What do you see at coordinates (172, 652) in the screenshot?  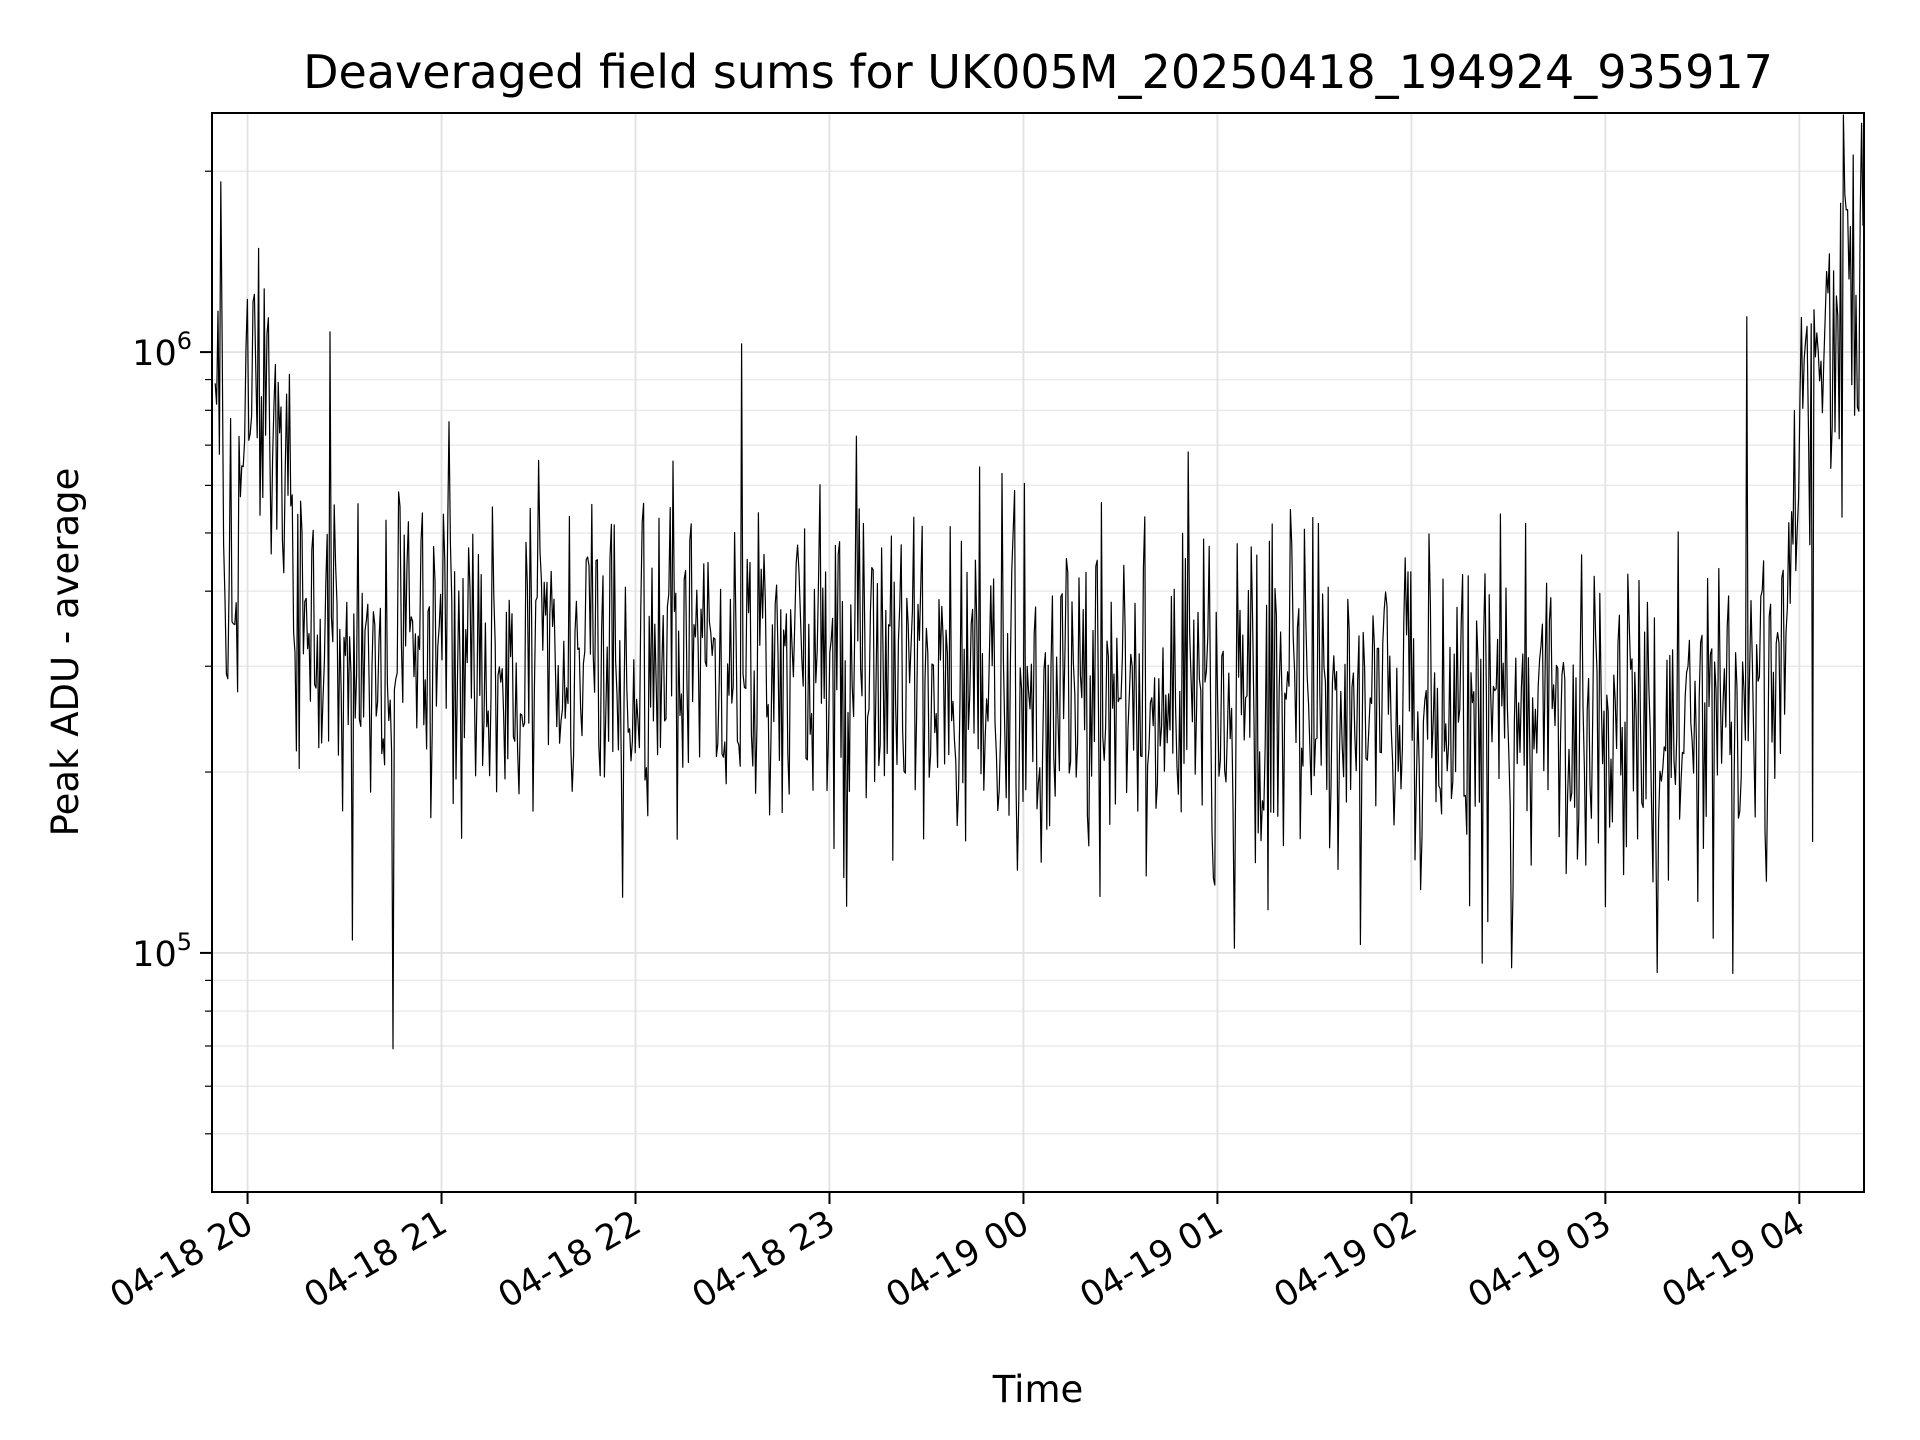 I see `y-axis-ticks: 10⁵ 10⁶` at bounding box center [172, 652].